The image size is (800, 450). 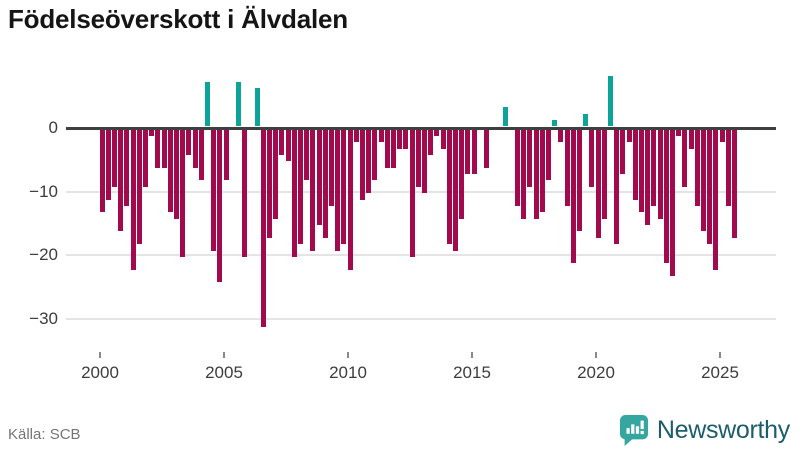 What do you see at coordinates (43, 319) in the screenshot?
I see `y-axis-label: −30` at bounding box center [43, 319].